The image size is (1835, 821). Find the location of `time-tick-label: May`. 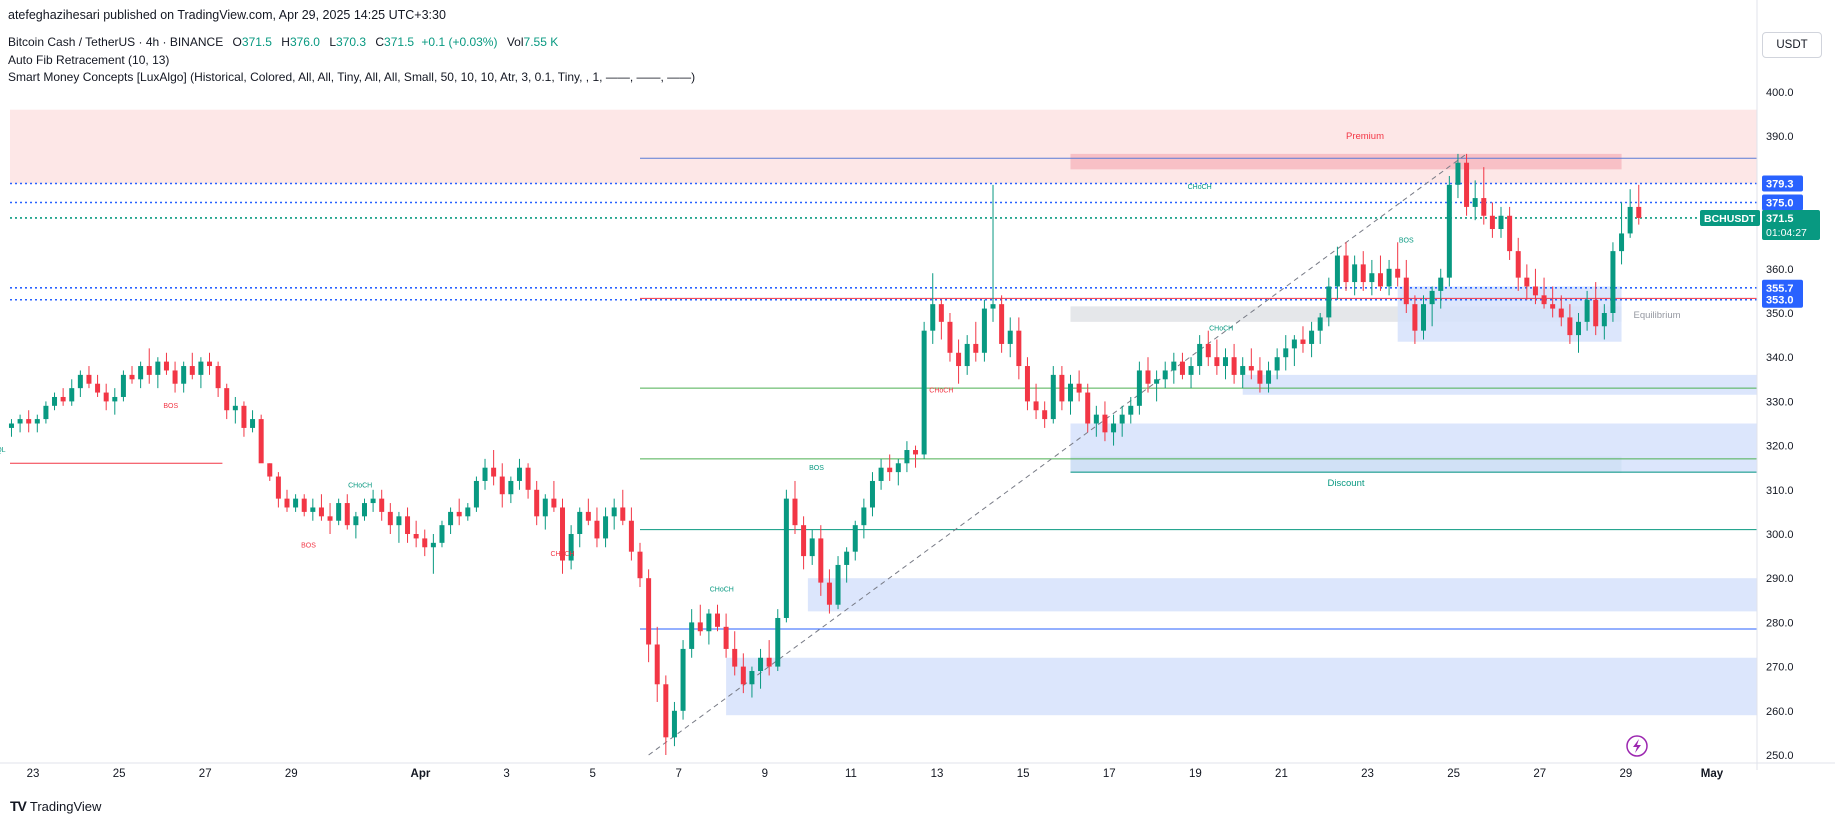

time-tick-label: May is located at coordinates (1712, 774).